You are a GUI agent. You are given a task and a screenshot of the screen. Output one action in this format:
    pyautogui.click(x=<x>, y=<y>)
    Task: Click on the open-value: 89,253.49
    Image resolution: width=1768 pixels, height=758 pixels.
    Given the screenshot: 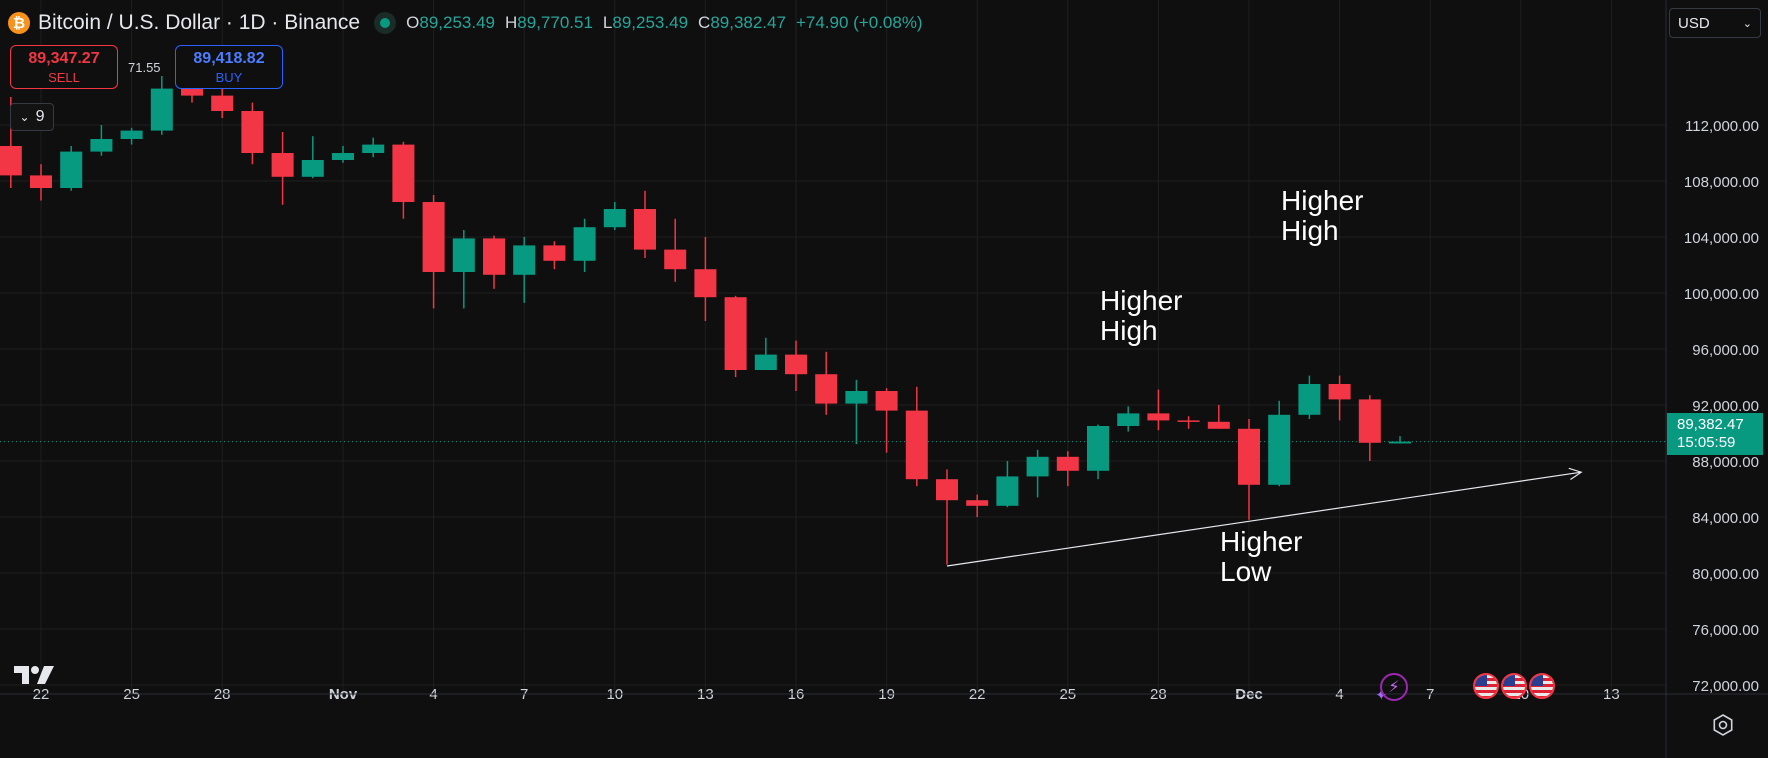 What is the action you would take?
    pyautogui.click(x=457, y=22)
    